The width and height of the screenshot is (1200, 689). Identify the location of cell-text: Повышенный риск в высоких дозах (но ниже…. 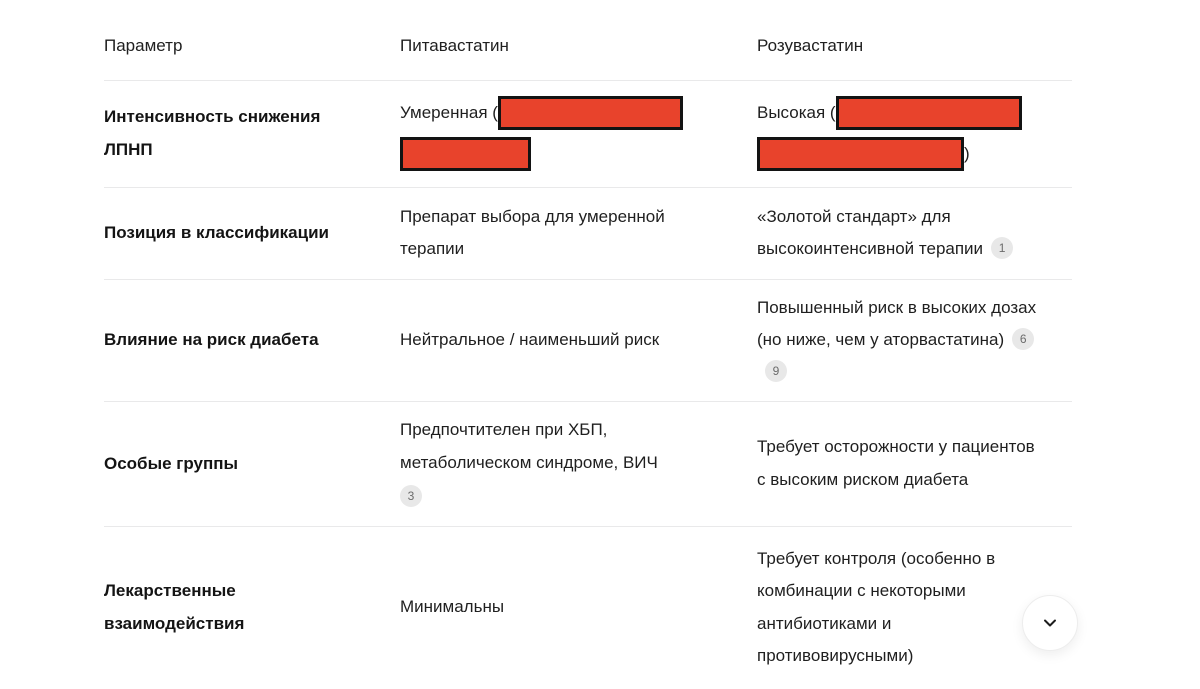
(897, 323).